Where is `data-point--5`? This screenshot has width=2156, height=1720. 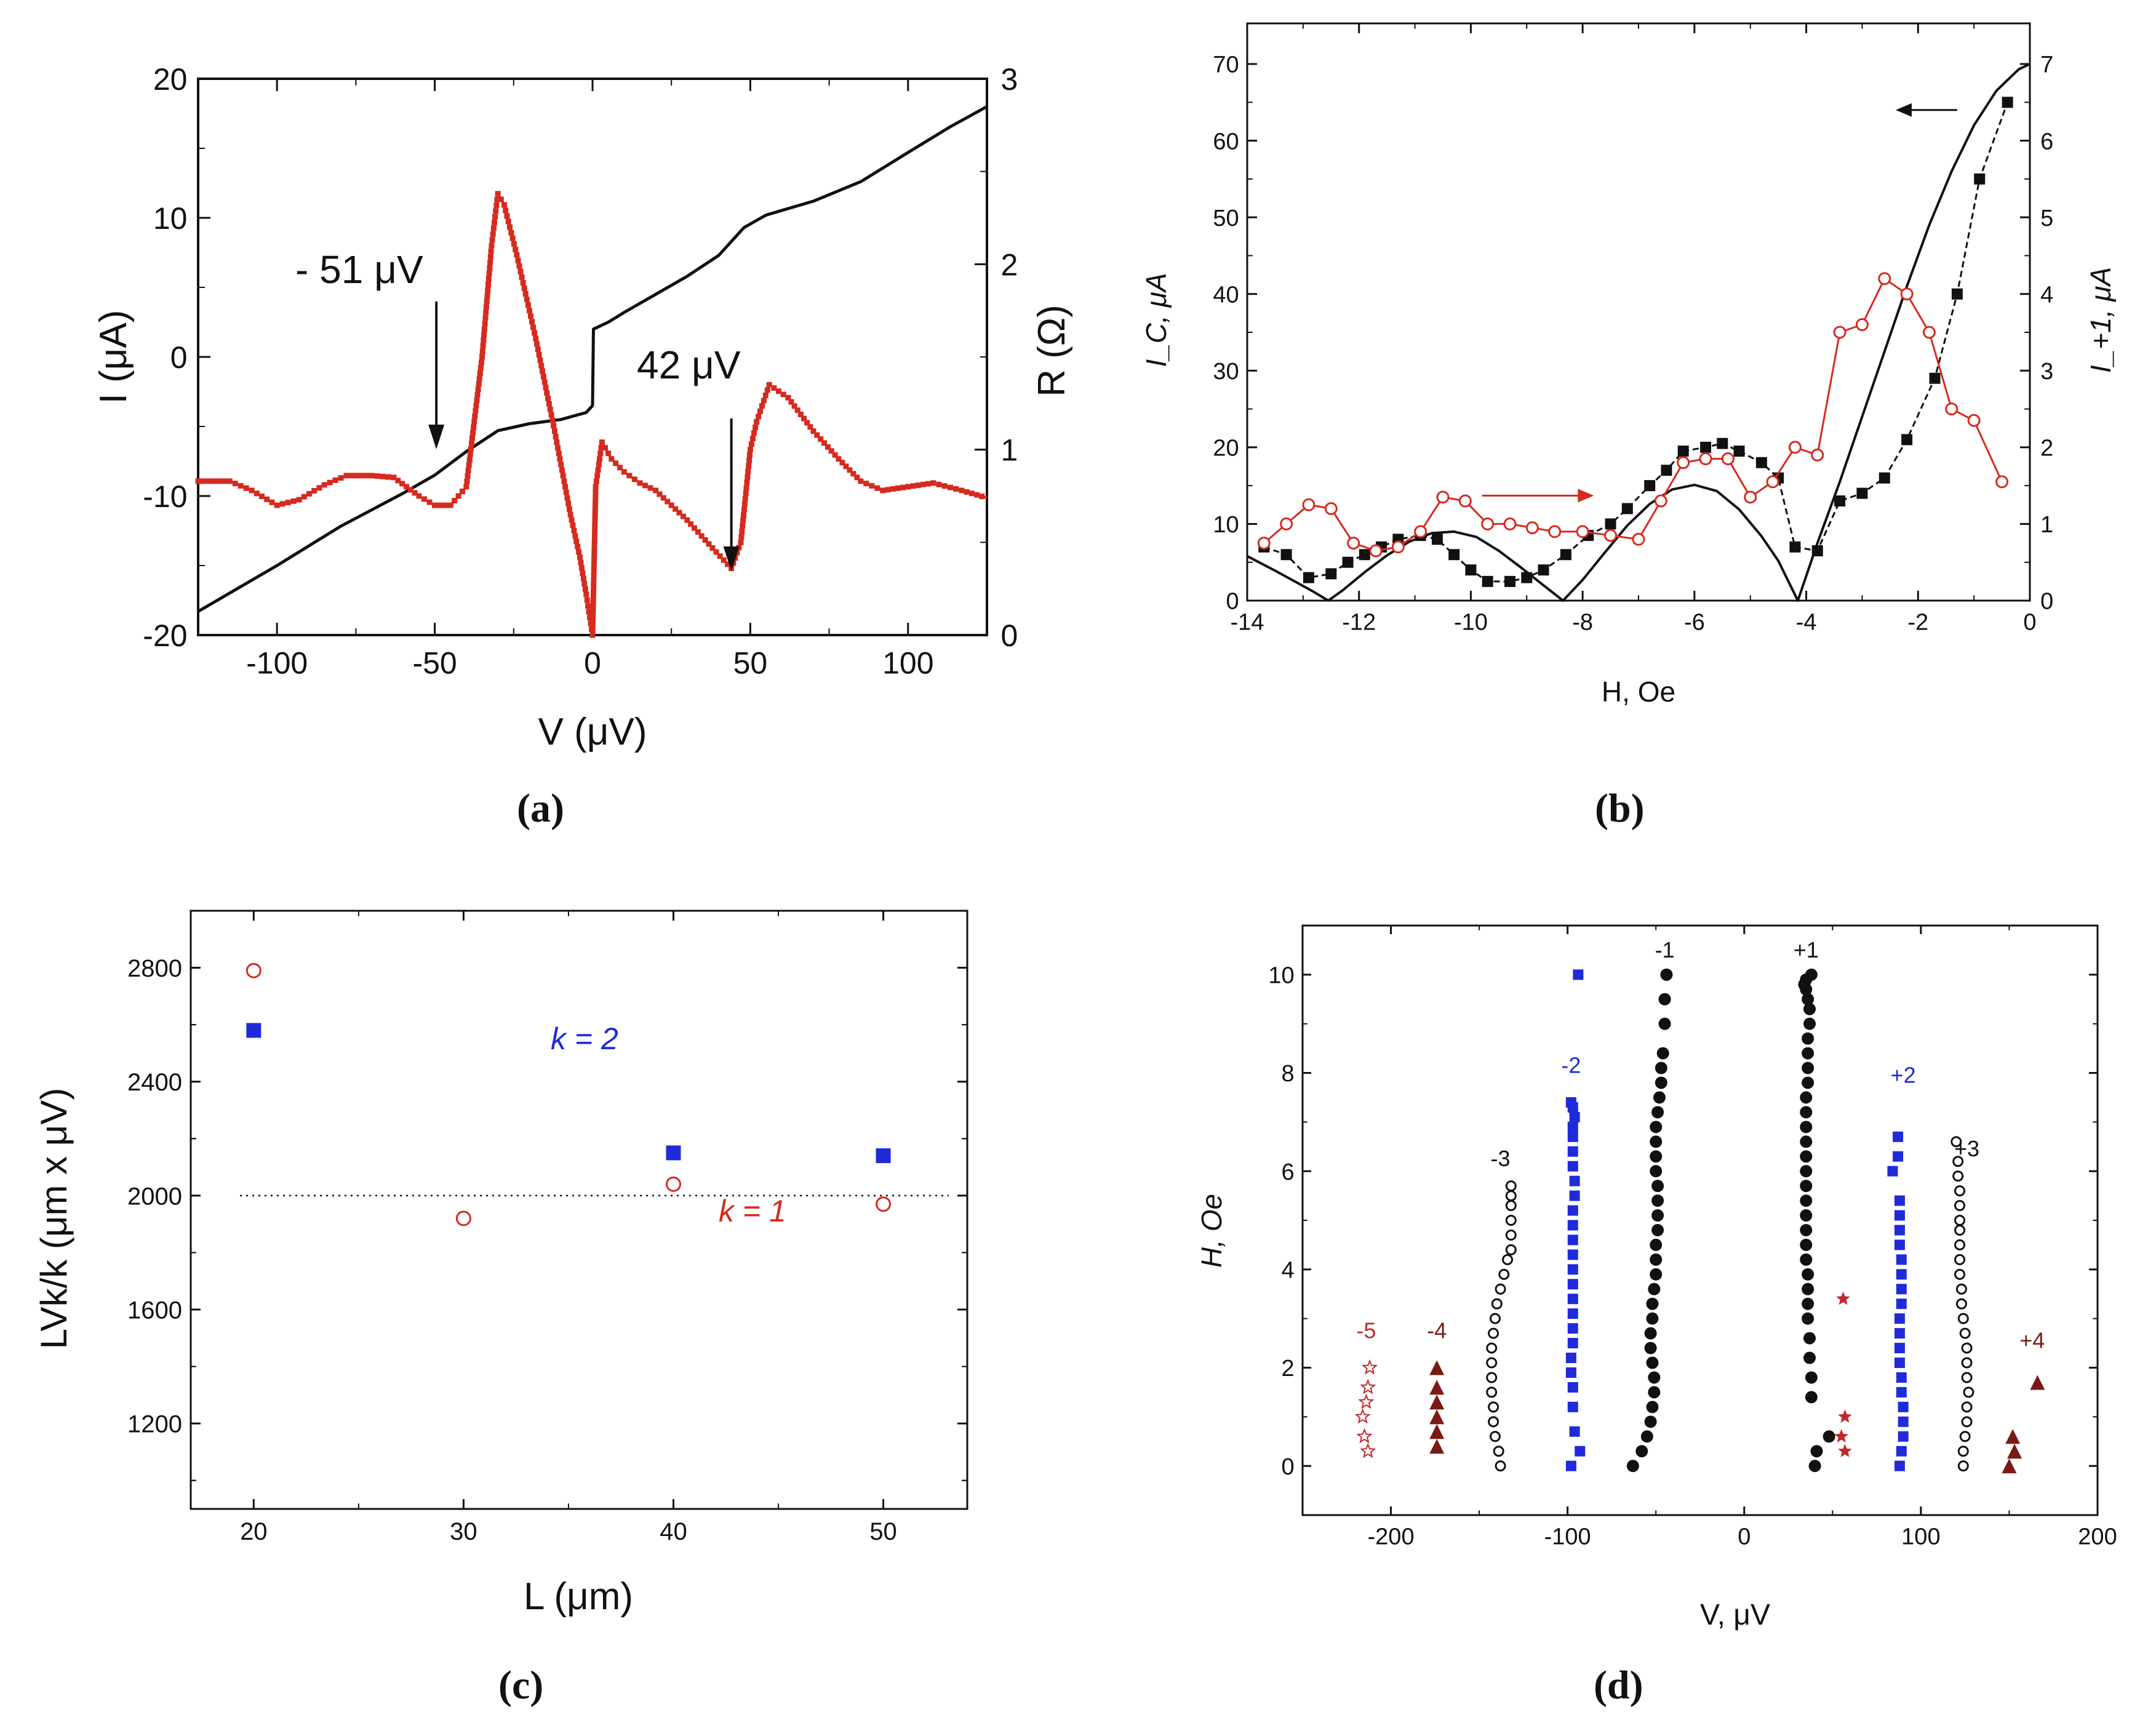
data-point--5 is located at coordinates (1368, 1386).